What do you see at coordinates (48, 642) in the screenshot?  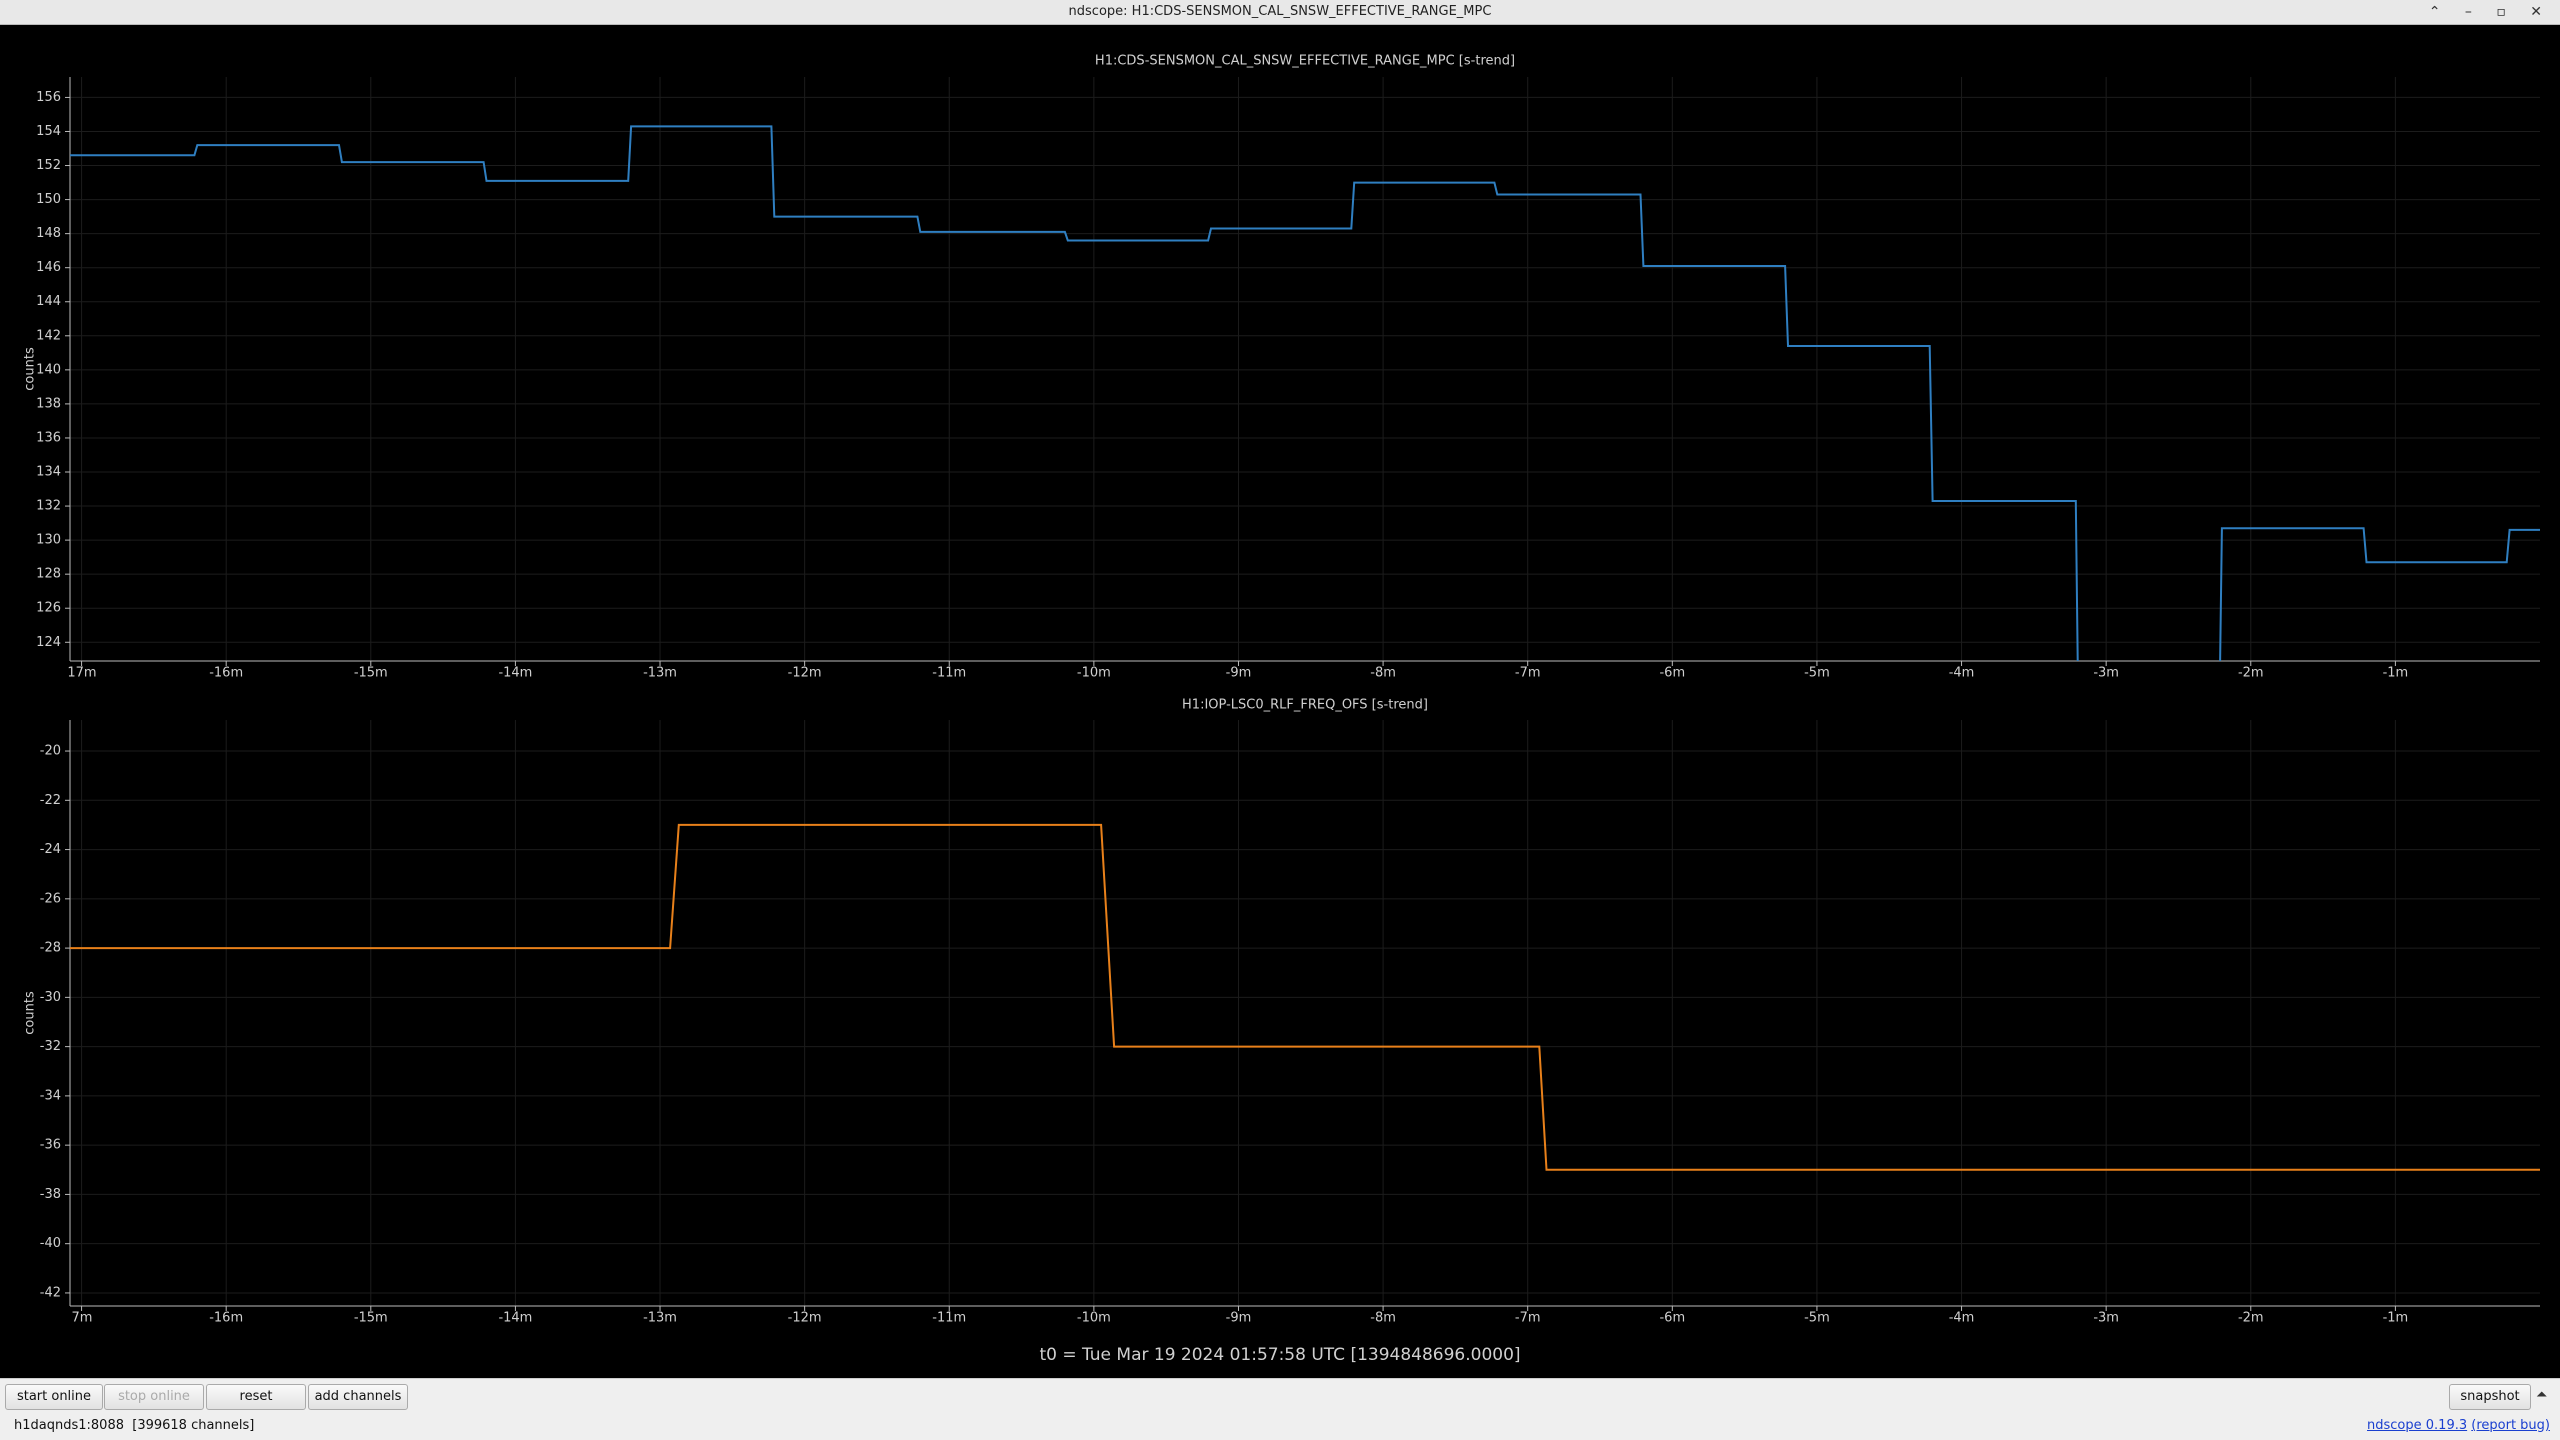 I see `y-tick-label: 124` at bounding box center [48, 642].